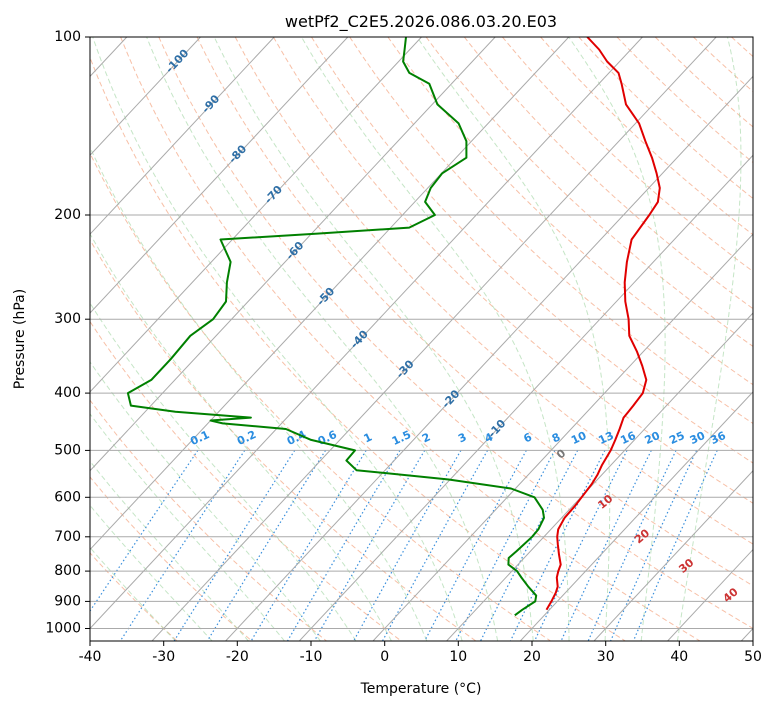 The width and height of the screenshot is (775, 708). Describe the element at coordinates (462, 438) in the screenshot. I see `mixing-ratio-label: 3` at that location.